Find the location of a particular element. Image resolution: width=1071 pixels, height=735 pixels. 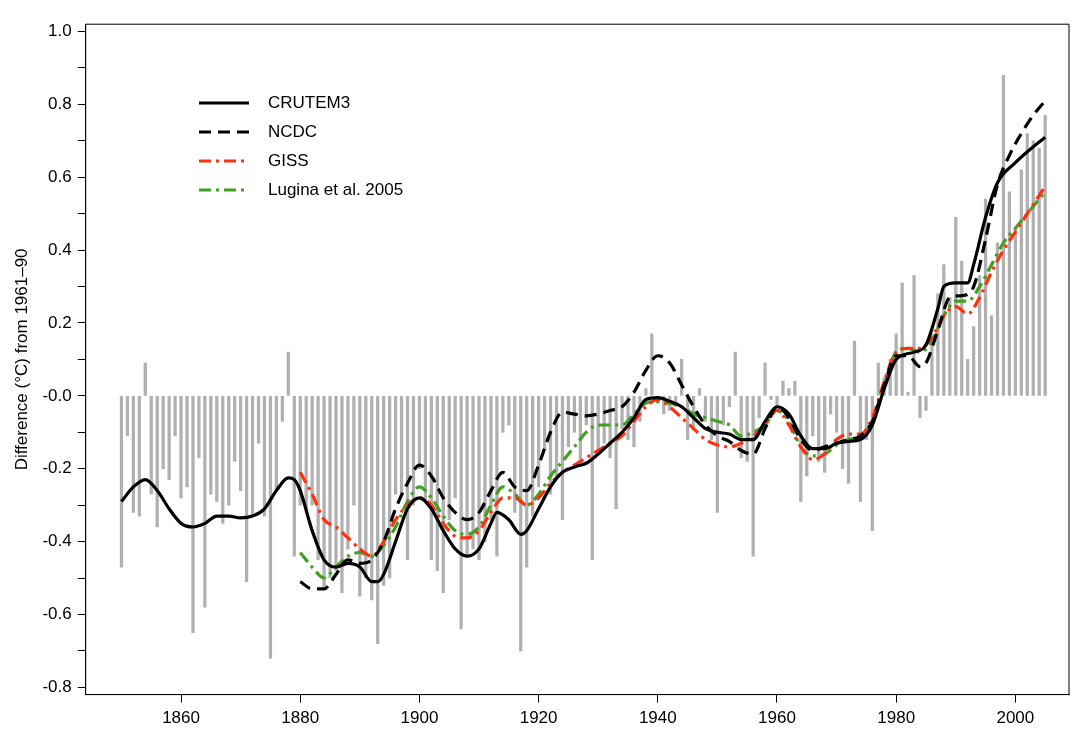

x-tick-label: 1900 is located at coordinates (419, 718).